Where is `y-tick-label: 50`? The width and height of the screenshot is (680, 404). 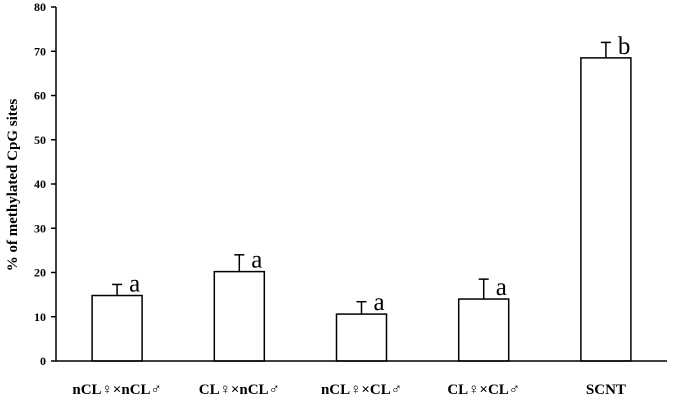 y-tick-label: 50 is located at coordinates (40, 140).